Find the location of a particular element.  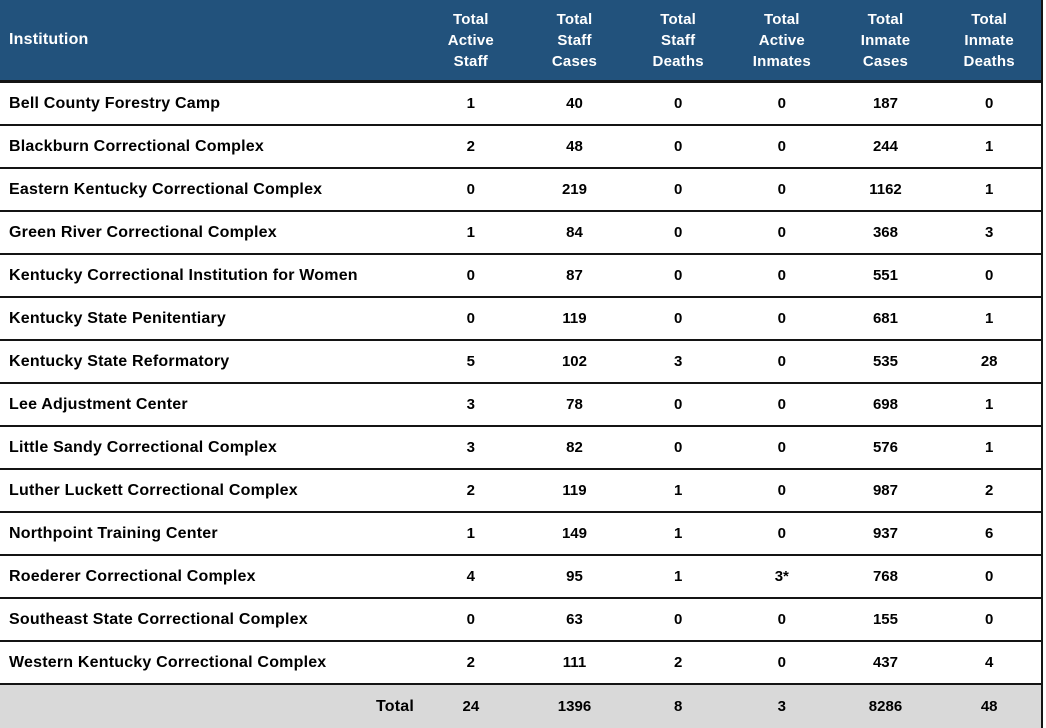

inmate-deaths-value: 6 is located at coordinates (989, 533).